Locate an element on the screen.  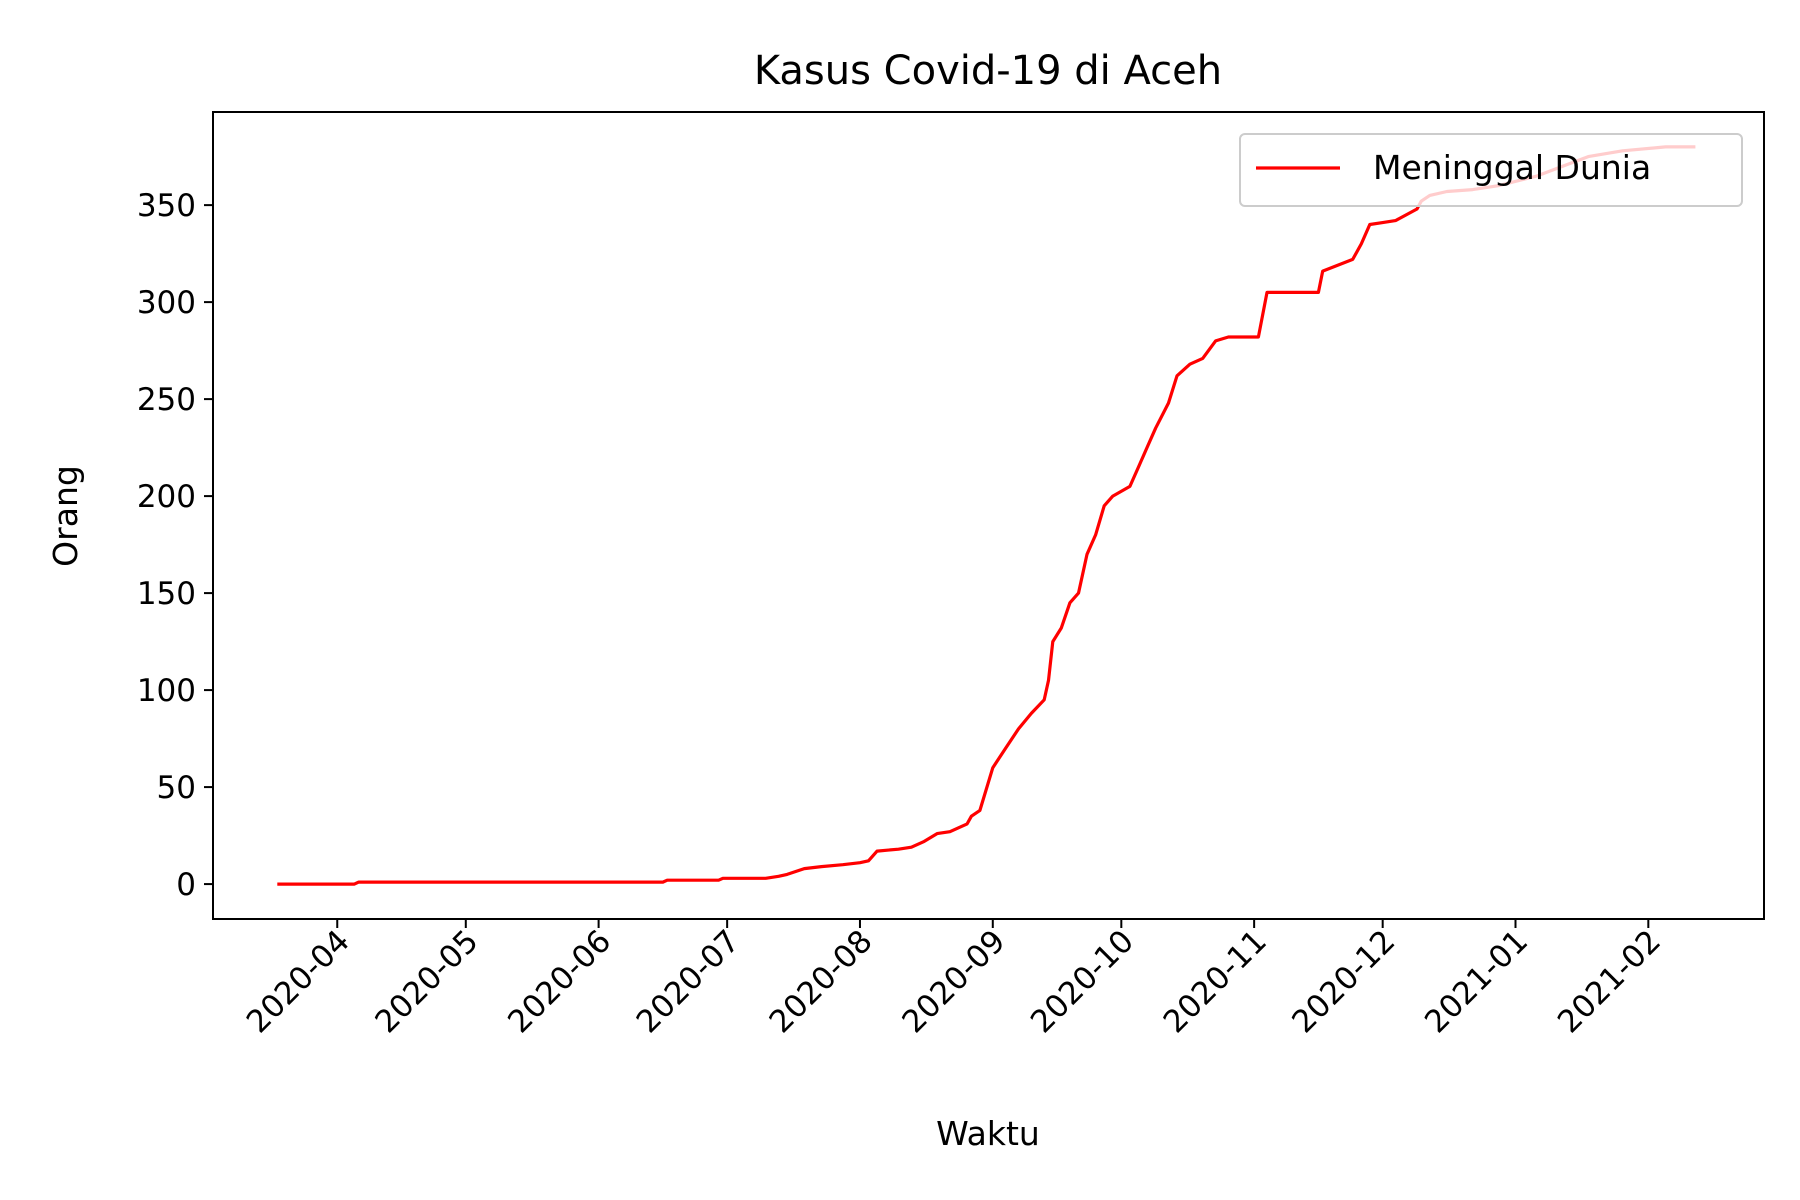
x-tick-label: 2020-07 is located at coordinates (688, 981).